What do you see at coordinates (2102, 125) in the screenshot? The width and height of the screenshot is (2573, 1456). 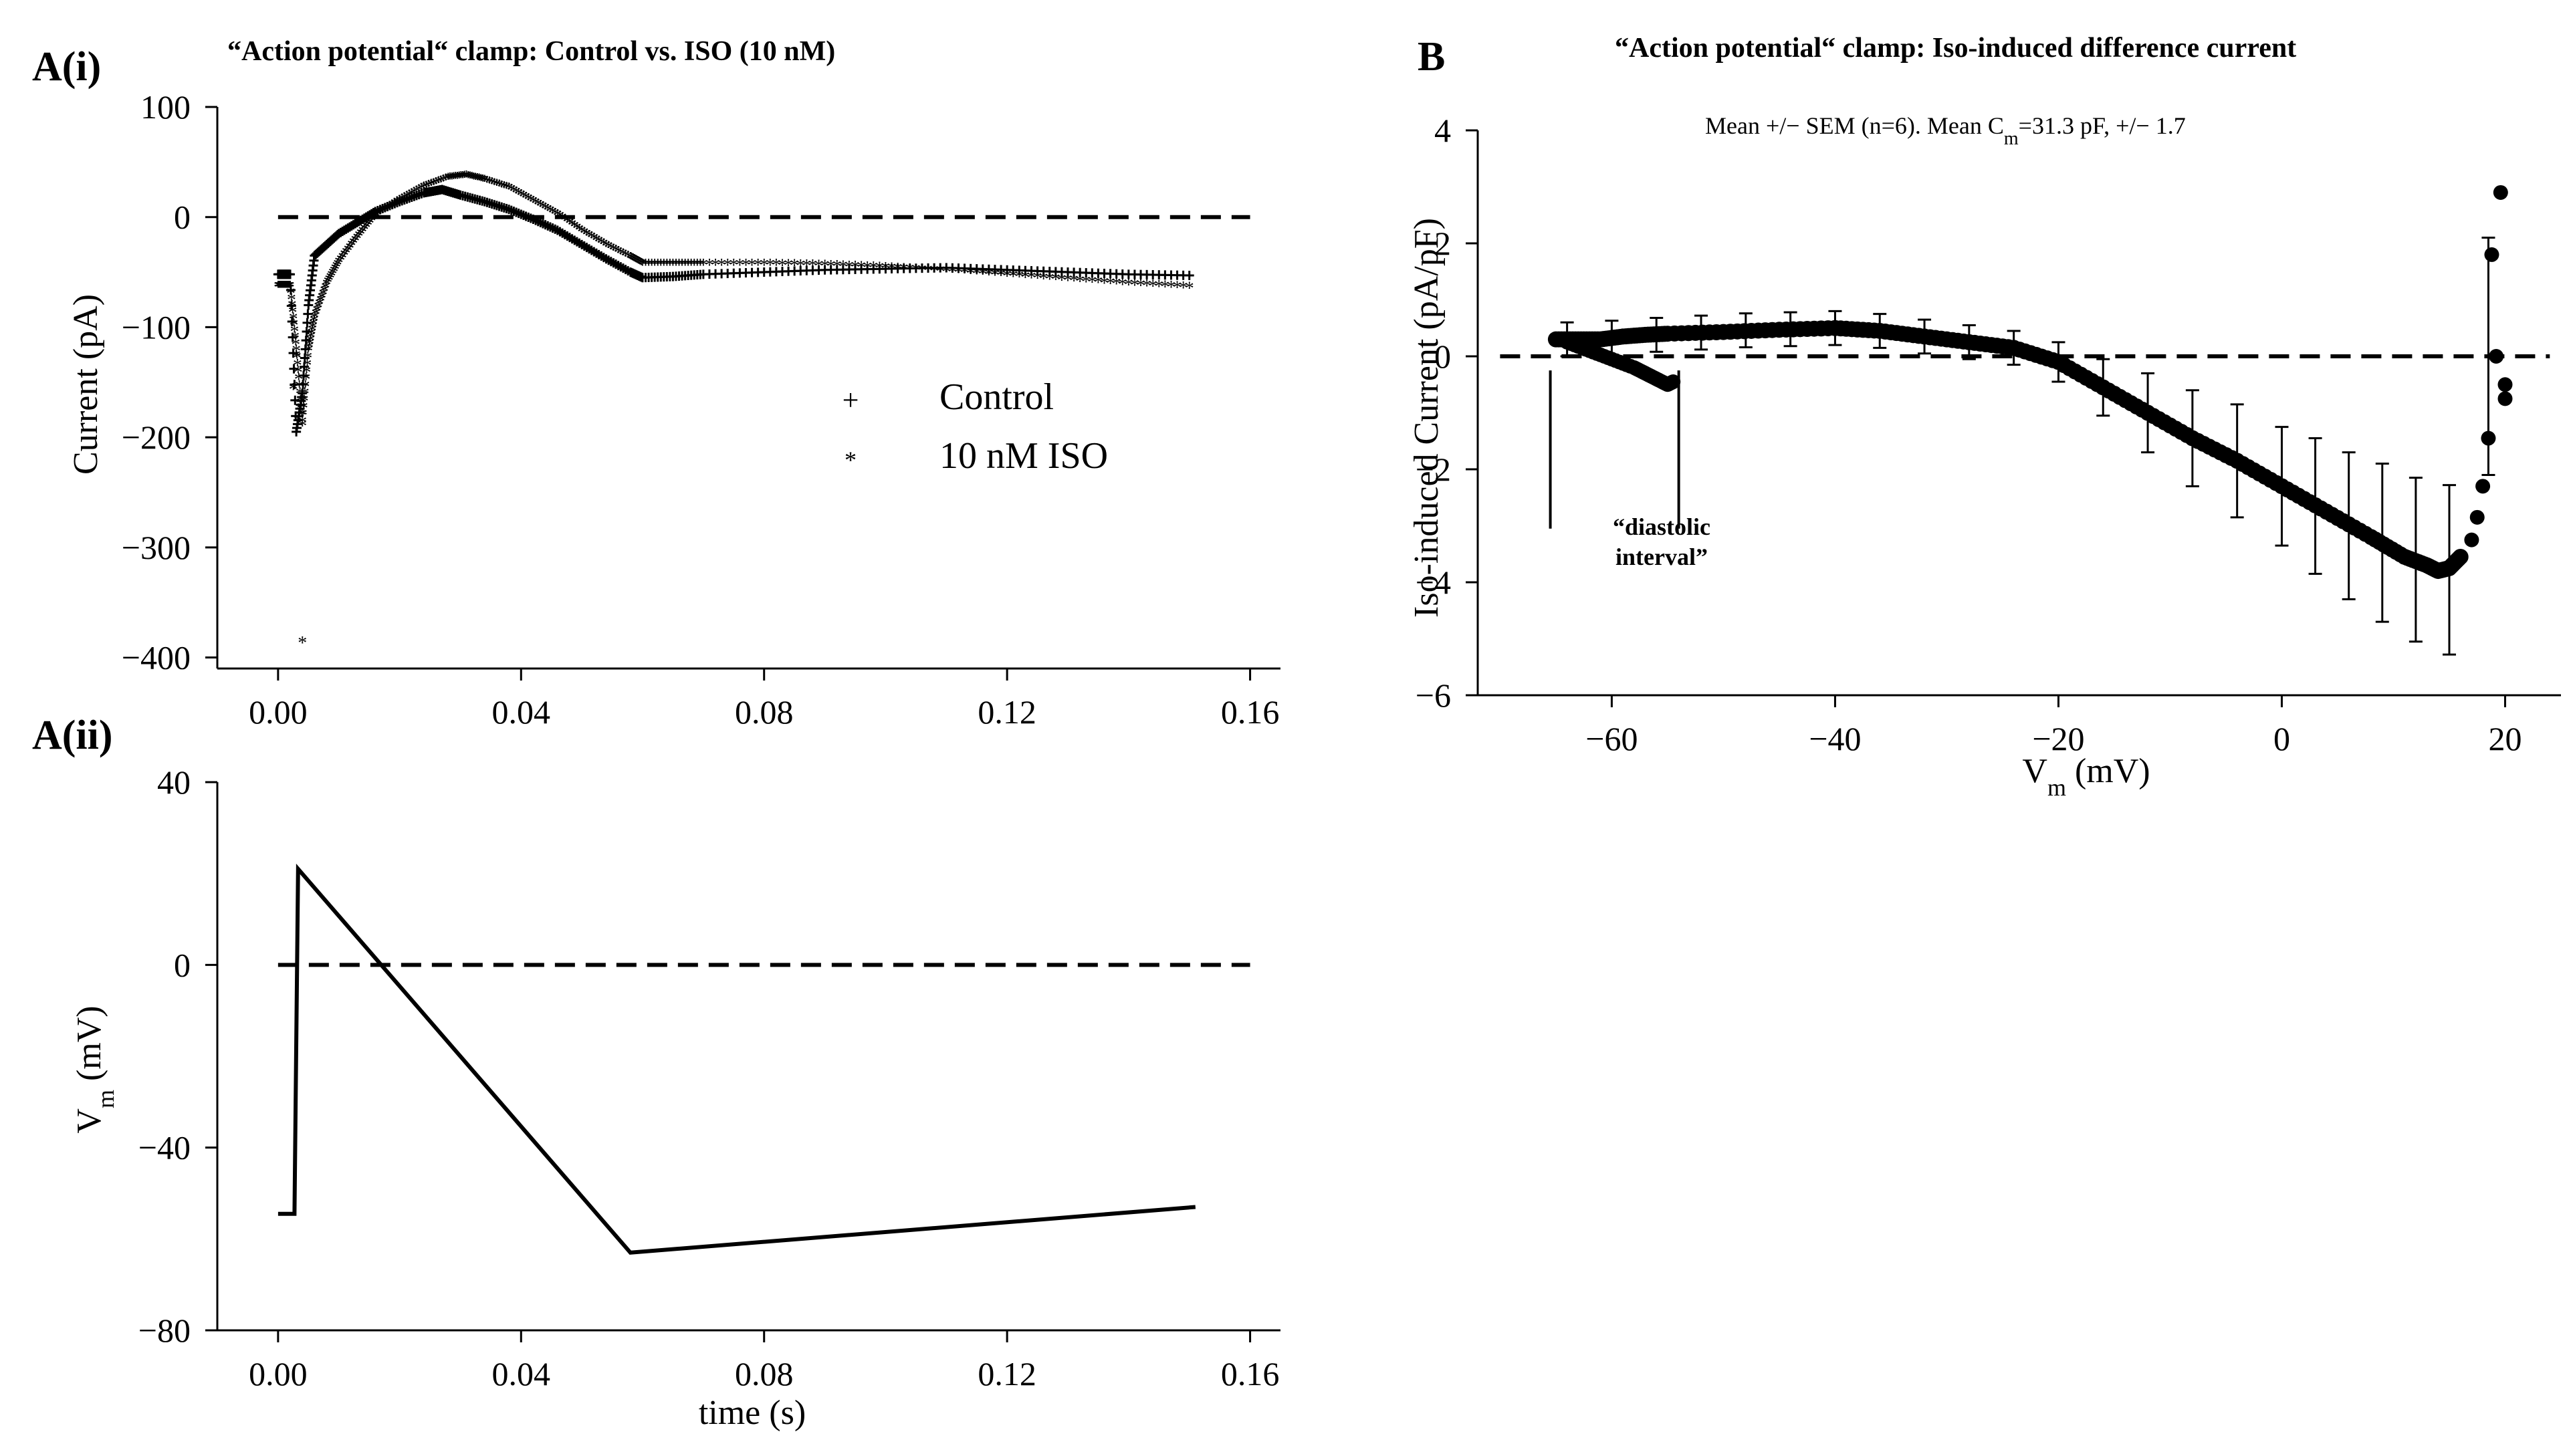 I see `annotation-text-post: =31.3 pF, +/− 1.7` at bounding box center [2102, 125].